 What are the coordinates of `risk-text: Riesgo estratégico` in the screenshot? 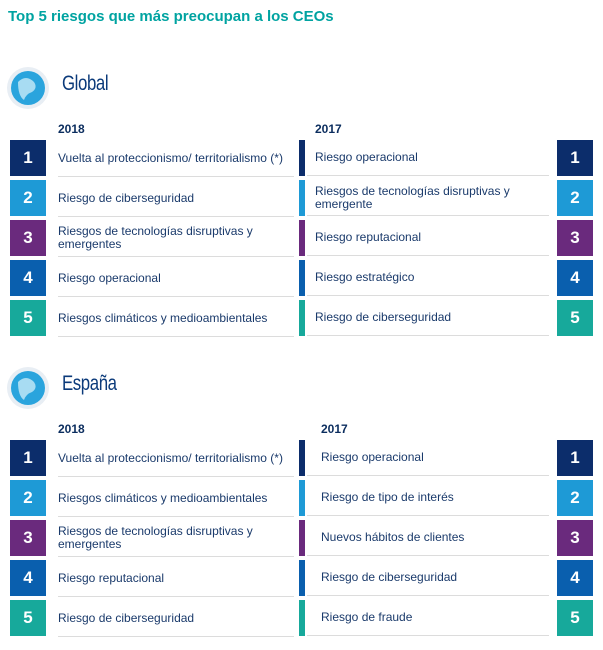 It's located at (428, 278).